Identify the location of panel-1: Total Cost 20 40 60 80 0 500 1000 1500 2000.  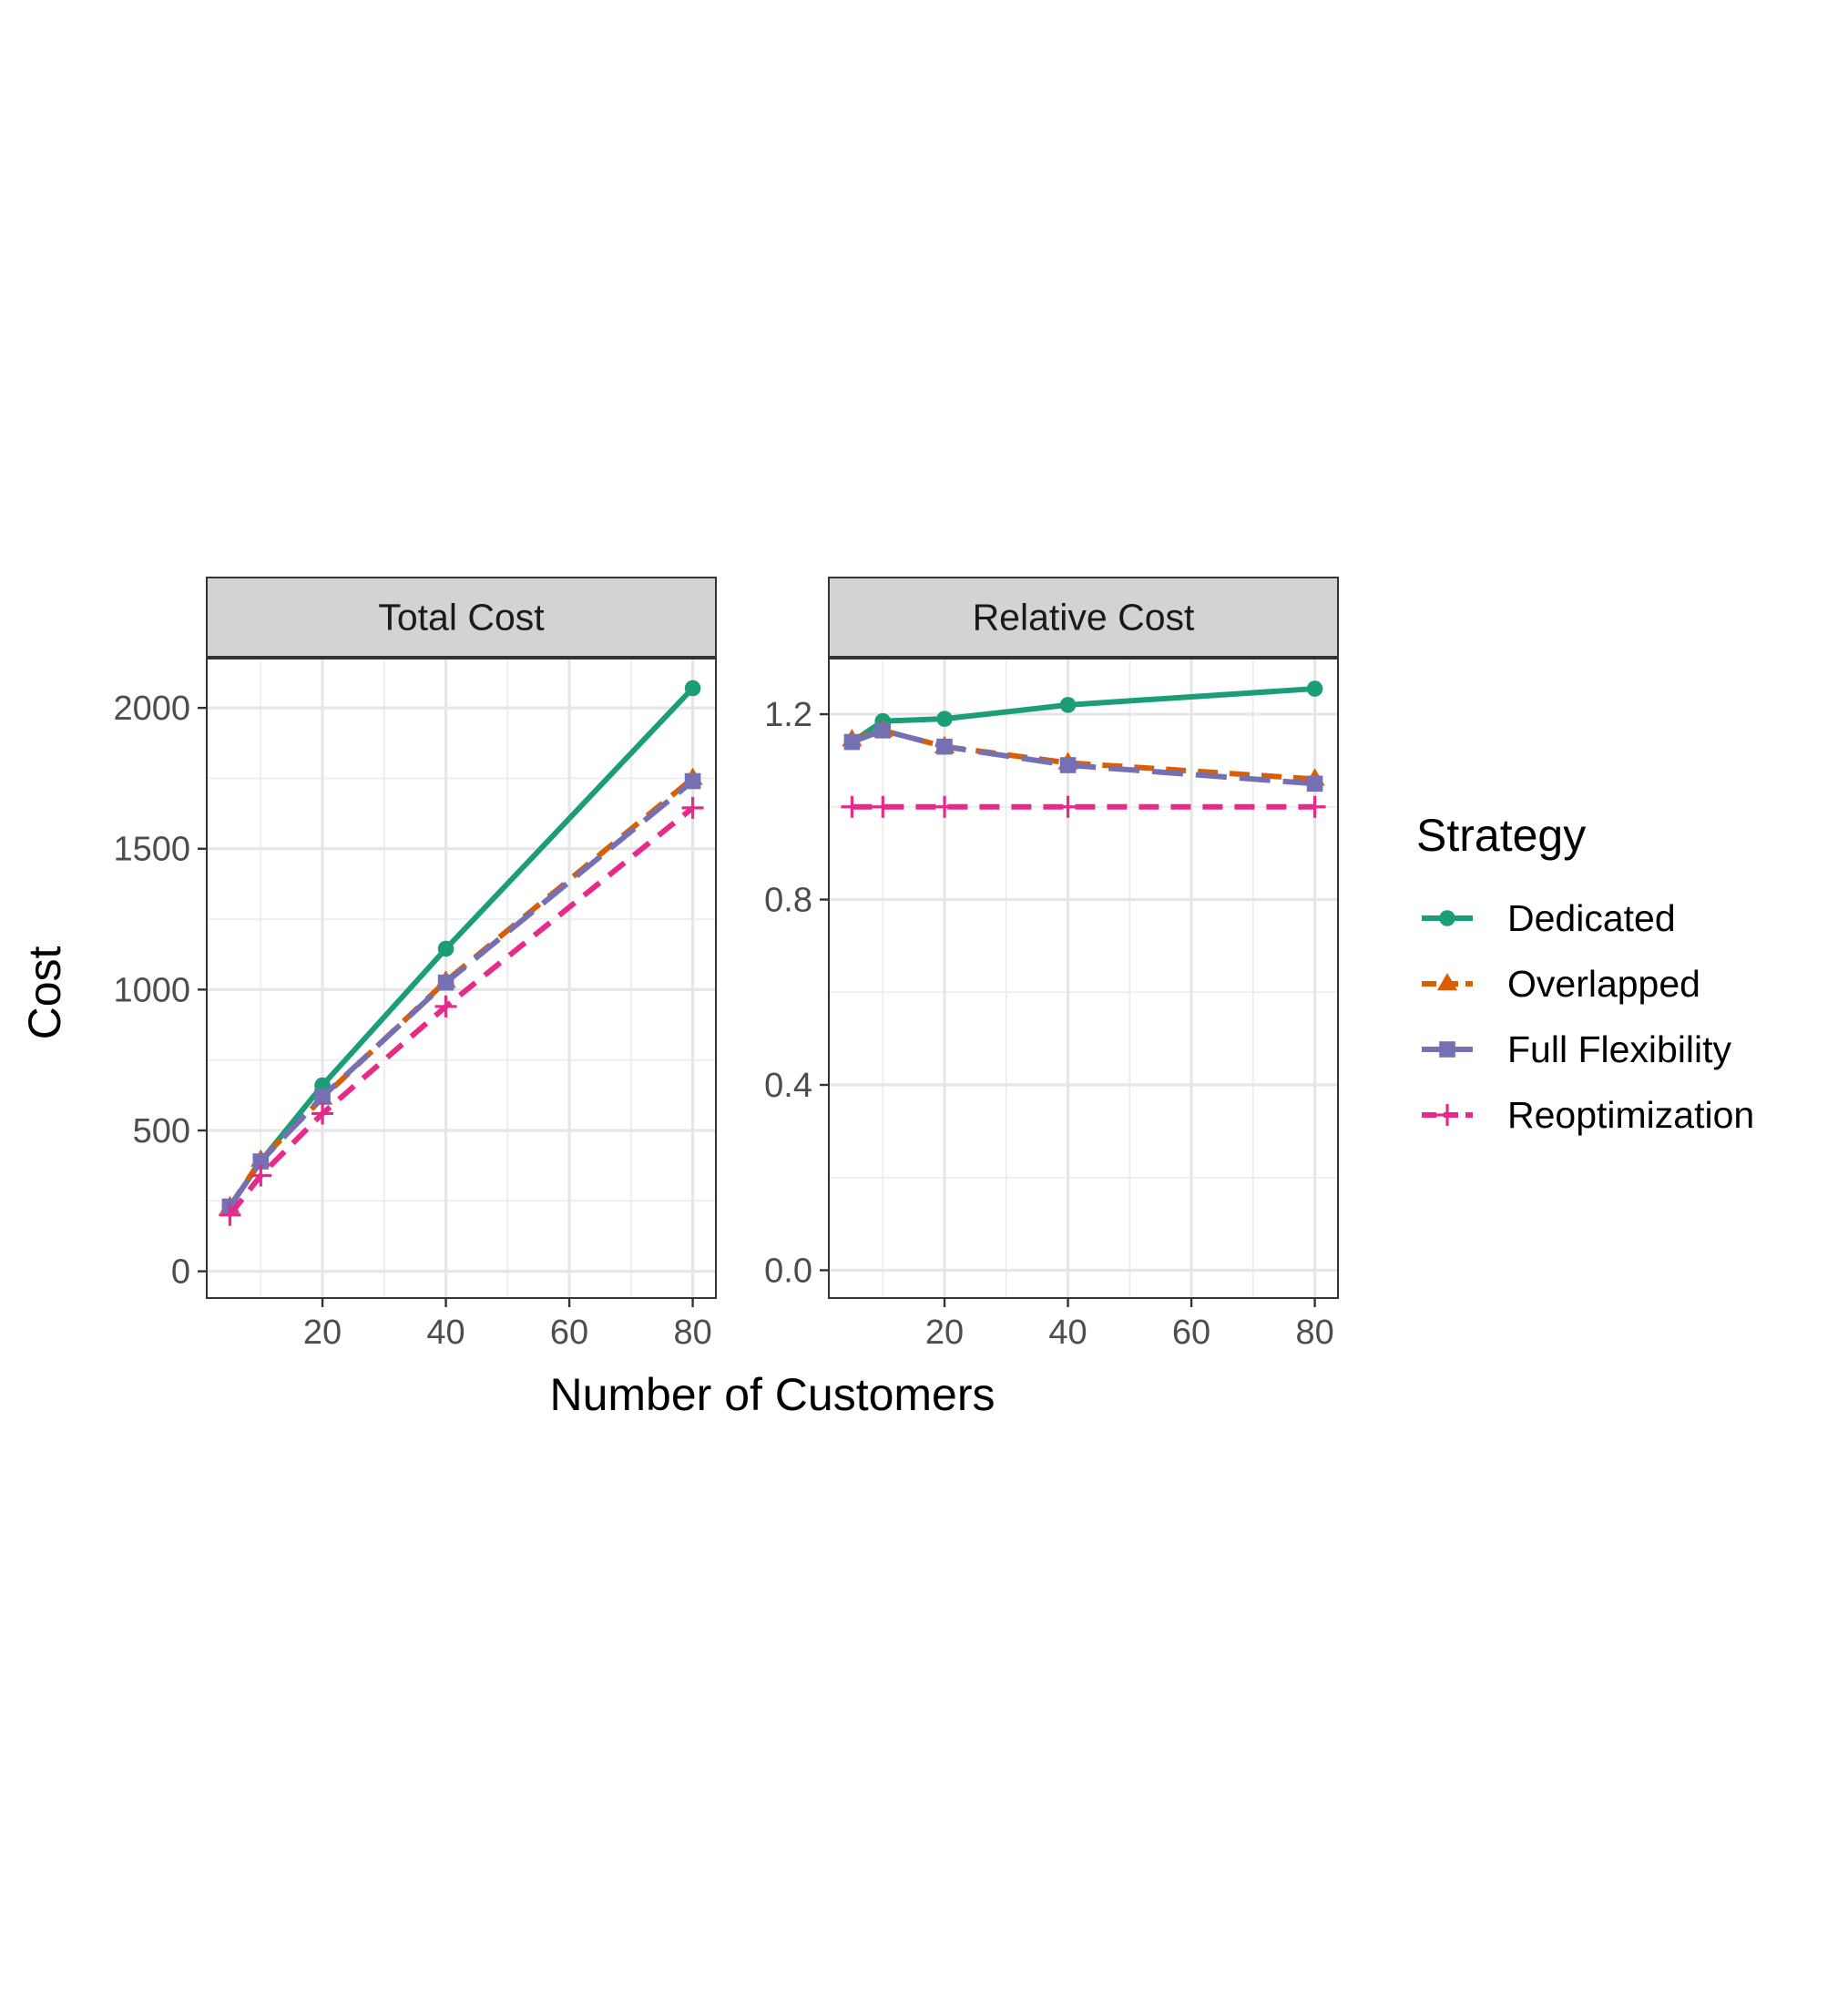
(415, 964).